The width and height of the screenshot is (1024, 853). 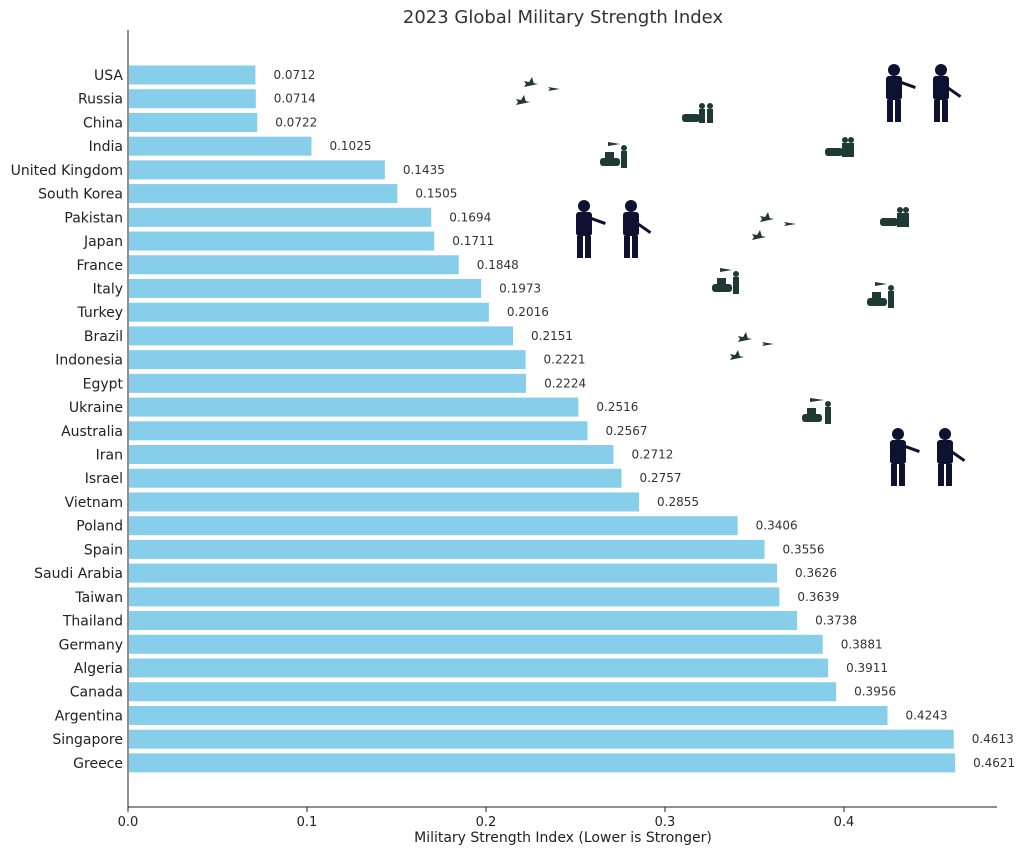 I want to click on value-label: 0.0712, so click(x=294, y=75).